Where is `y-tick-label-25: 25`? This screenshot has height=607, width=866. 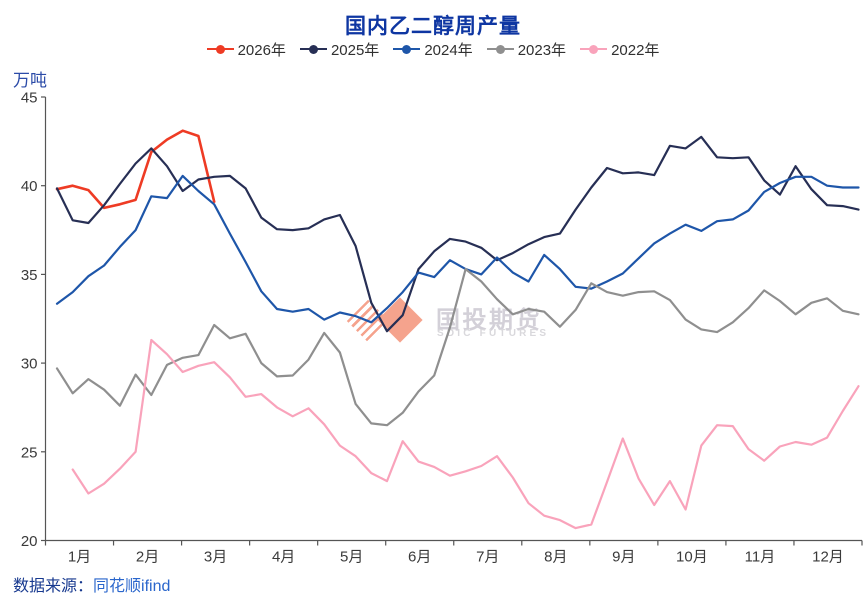 y-tick-label-25: 25 is located at coordinates (29, 452).